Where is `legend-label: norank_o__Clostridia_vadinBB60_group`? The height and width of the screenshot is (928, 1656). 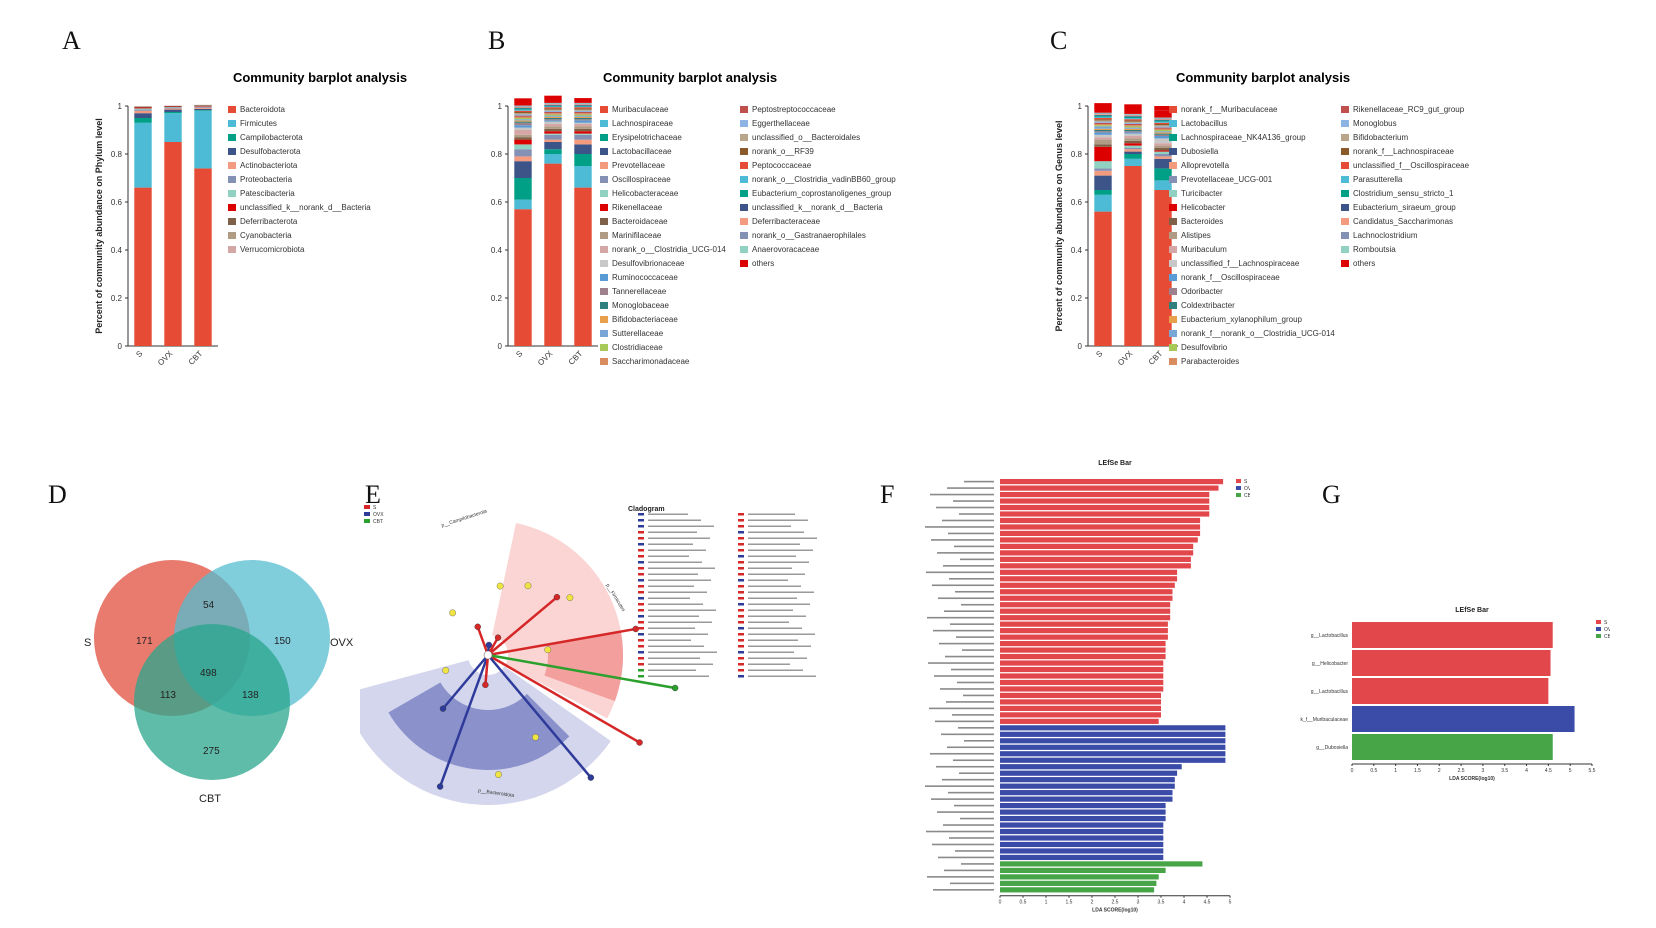
legend-label: norank_o__Clostridia_vadinBB60_group is located at coordinates (824, 179).